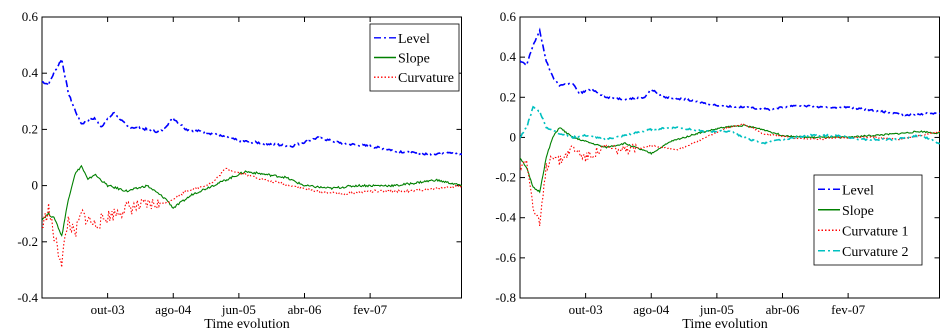 This screenshot has height=334, width=940. I want to click on legend-label: Curvature 1, so click(875, 231).